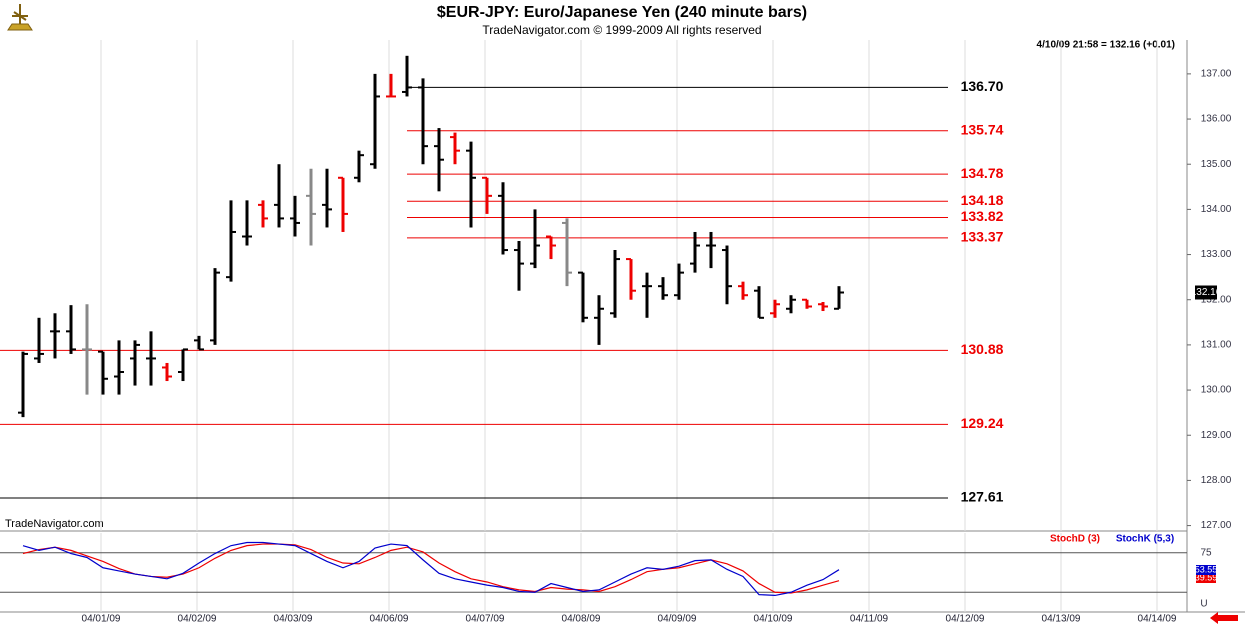  Describe the element at coordinates (1206, 552) in the screenshot. I see `y-tick-label: 75` at that location.